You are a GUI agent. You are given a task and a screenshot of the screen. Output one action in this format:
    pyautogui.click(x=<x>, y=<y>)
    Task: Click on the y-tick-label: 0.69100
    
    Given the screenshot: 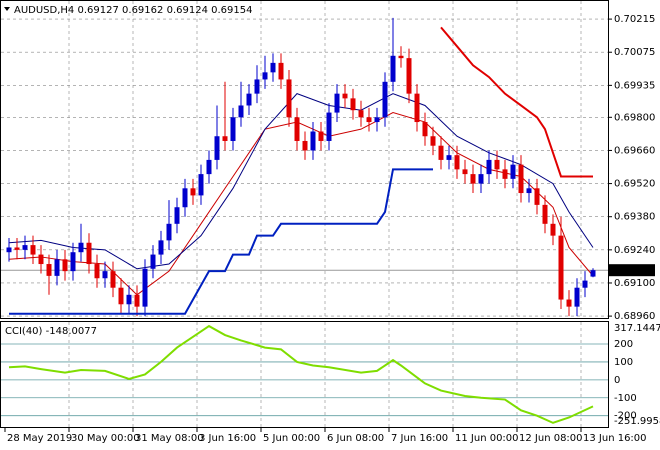 What is the action you would take?
    pyautogui.click(x=634, y=283)
    